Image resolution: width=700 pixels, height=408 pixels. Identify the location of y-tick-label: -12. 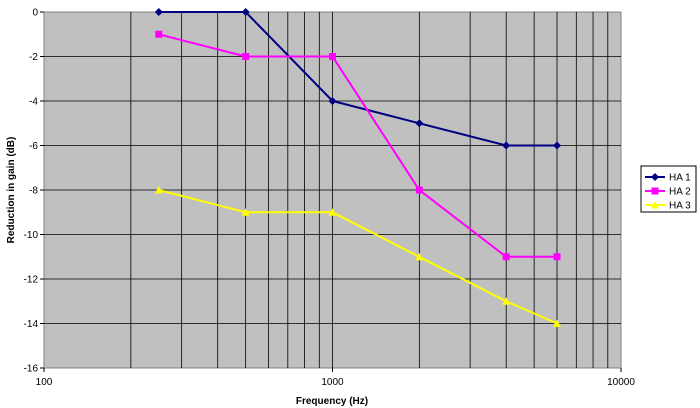
(31, 280).